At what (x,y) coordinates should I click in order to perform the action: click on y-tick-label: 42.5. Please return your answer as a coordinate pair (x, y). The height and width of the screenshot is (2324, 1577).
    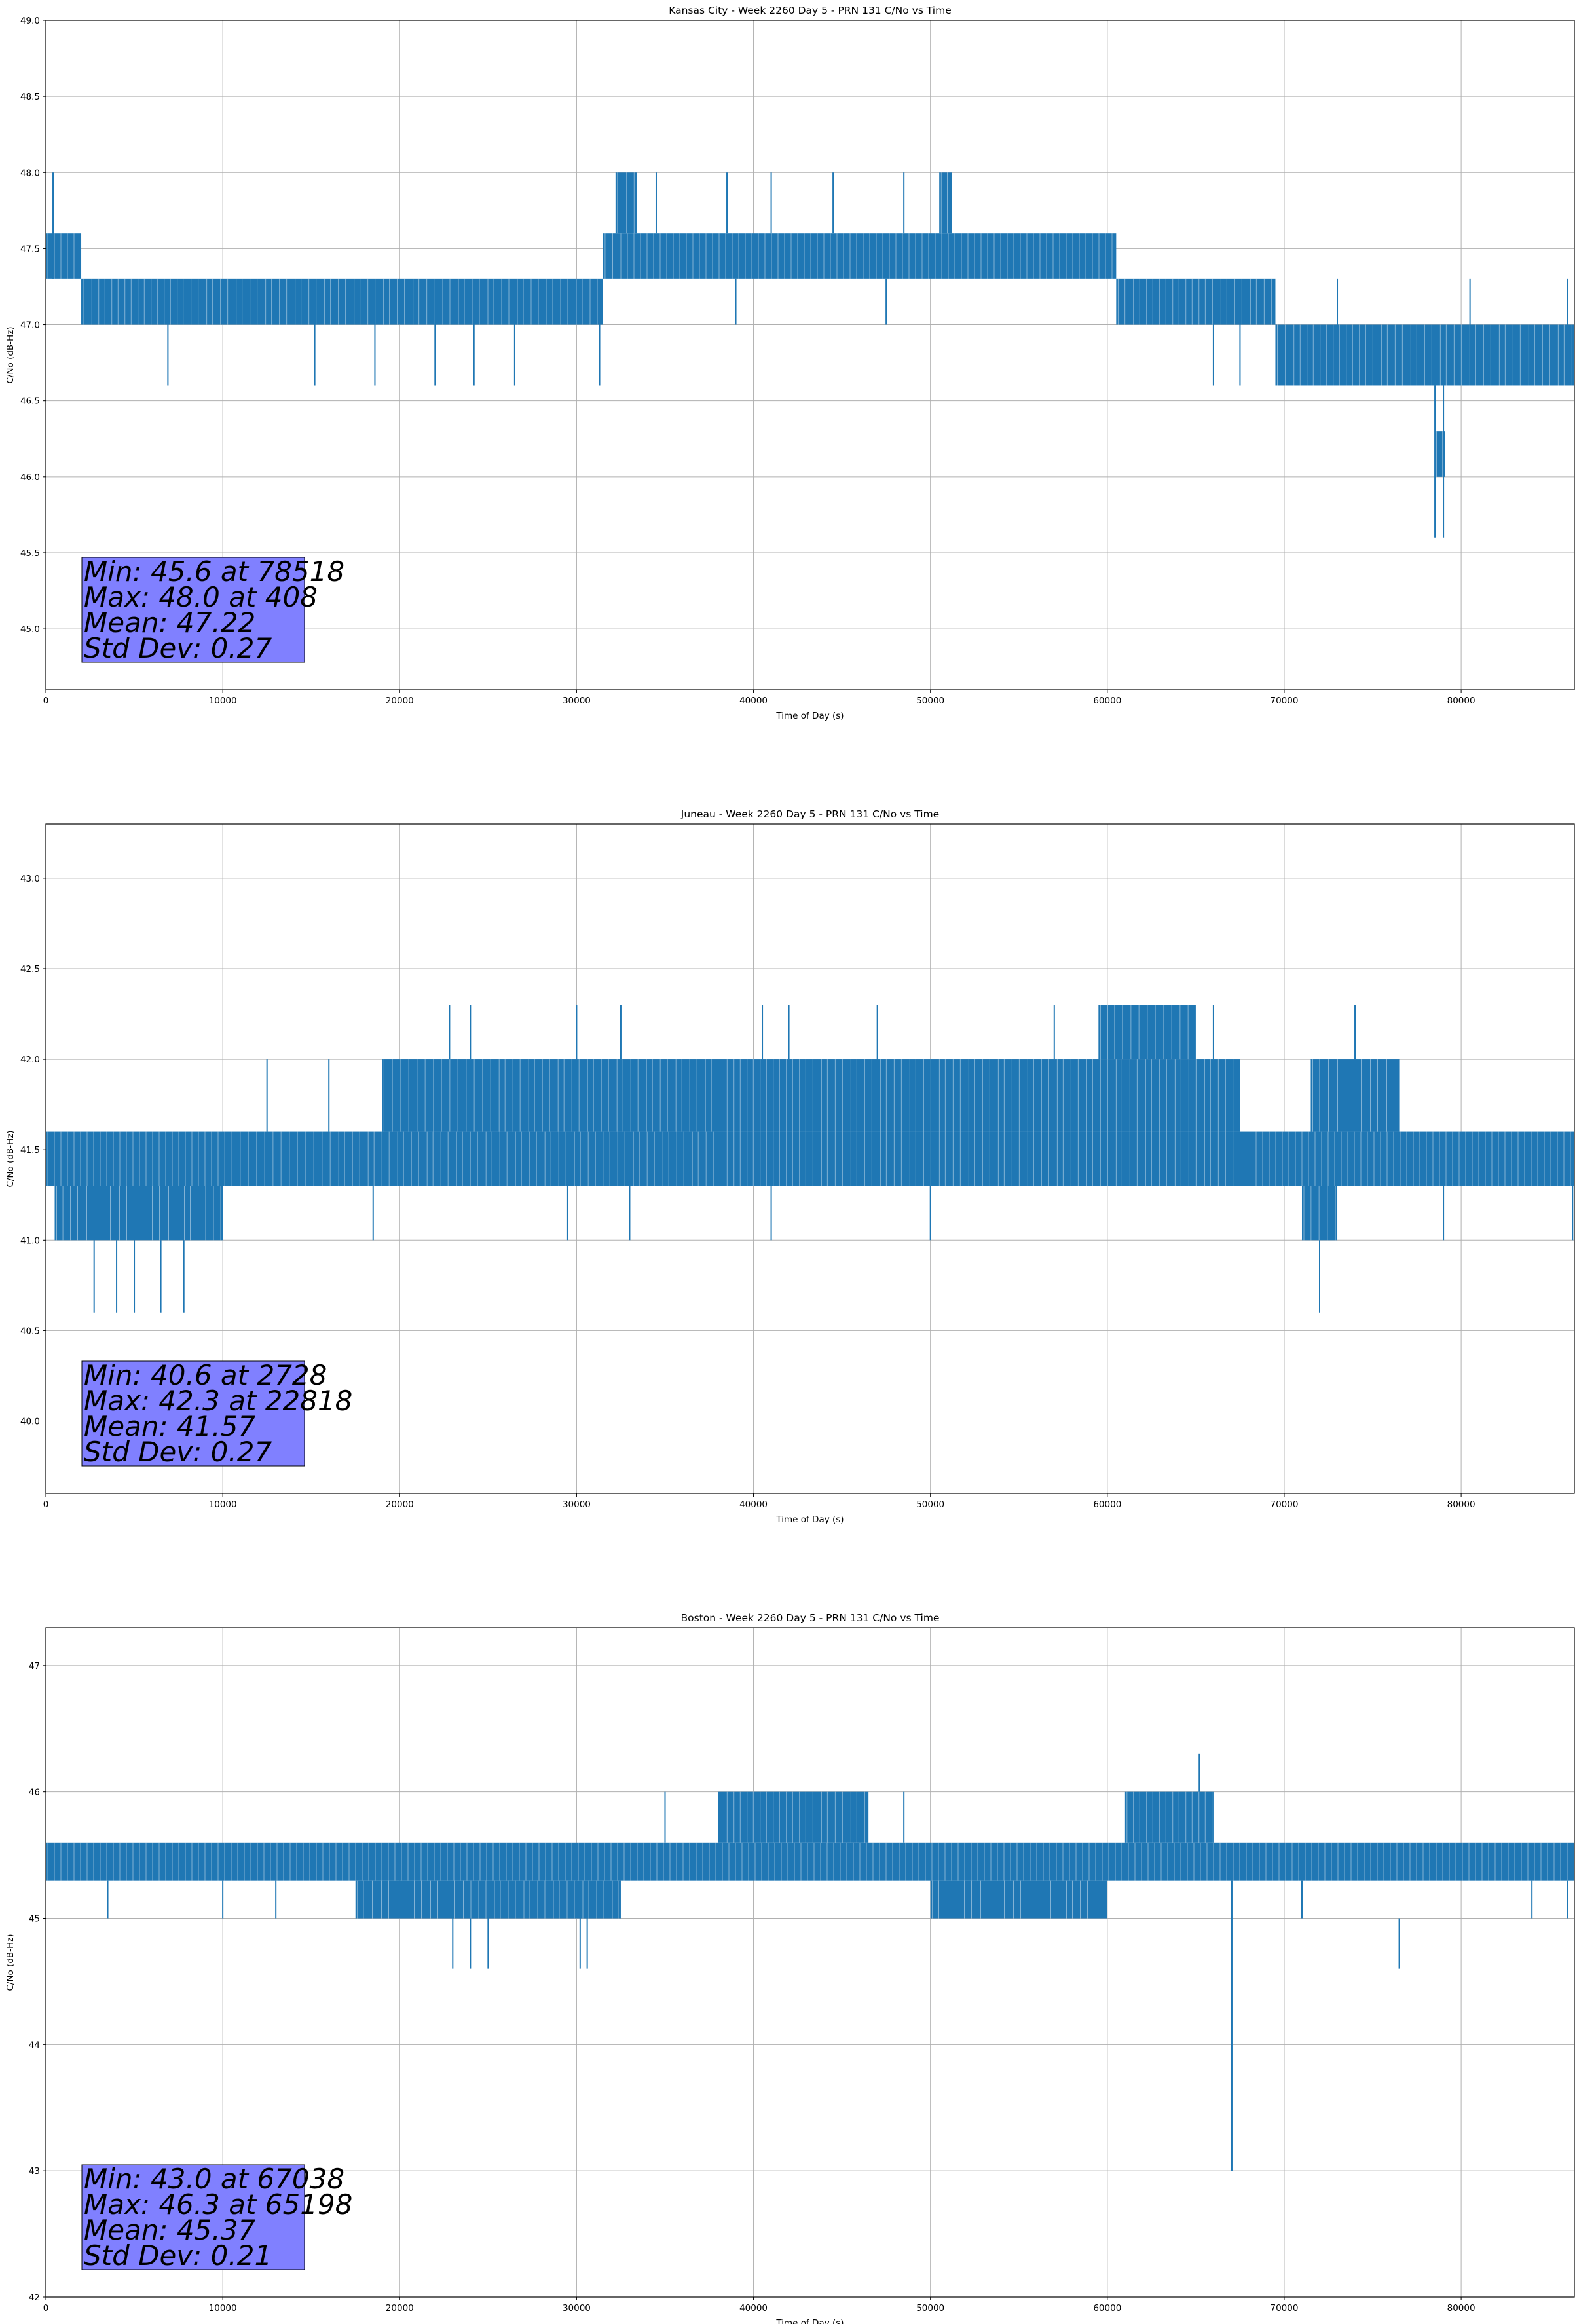
    Looking at the image, I should click on (30, 969).